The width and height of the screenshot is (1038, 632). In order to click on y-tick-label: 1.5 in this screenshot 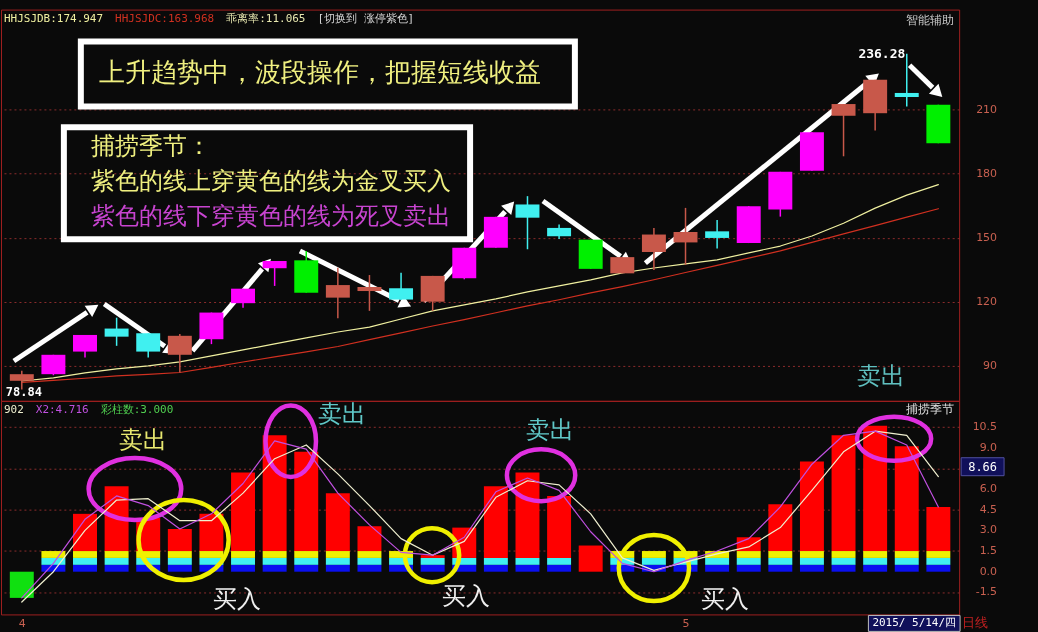, I will do `click(988, 551)`.